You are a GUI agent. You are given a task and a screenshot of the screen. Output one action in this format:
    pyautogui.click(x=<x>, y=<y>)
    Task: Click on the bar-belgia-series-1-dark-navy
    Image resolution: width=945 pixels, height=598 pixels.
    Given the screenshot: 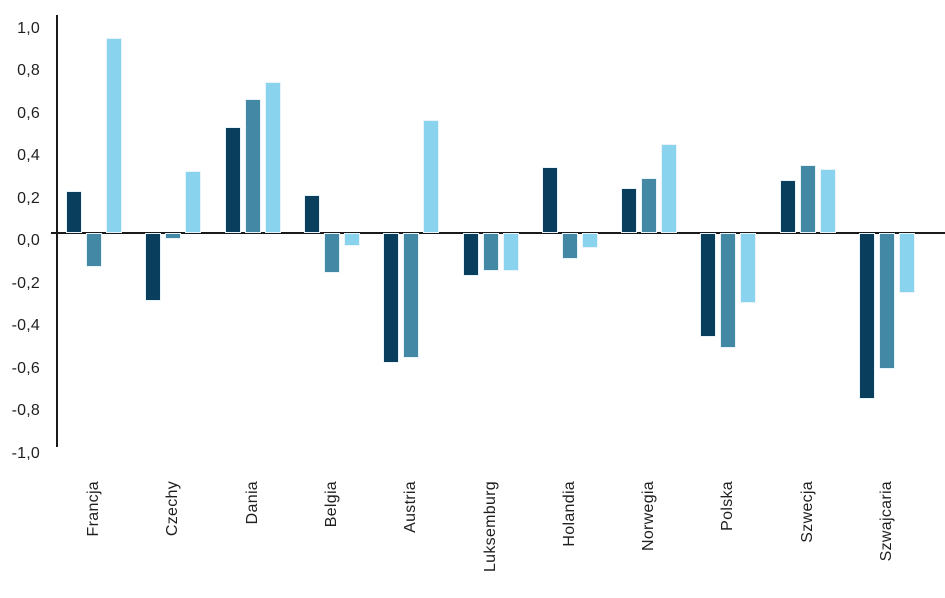 What is the action you would take?
    pyautogui.click(x=312, y=213)
    